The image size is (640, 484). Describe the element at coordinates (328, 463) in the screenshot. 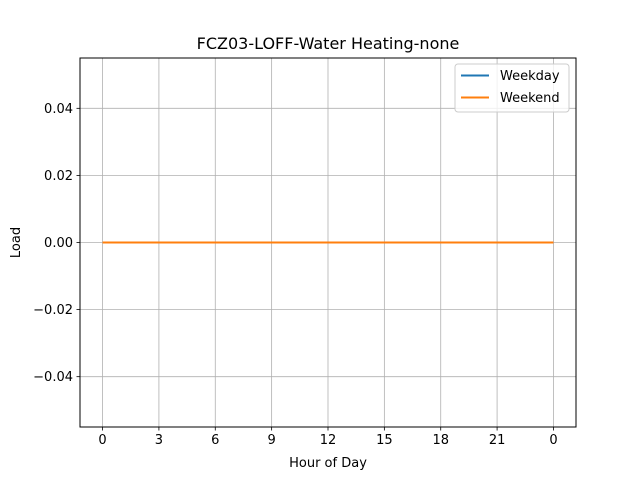

I see `x-axis-label: Hour of Day` at that location.